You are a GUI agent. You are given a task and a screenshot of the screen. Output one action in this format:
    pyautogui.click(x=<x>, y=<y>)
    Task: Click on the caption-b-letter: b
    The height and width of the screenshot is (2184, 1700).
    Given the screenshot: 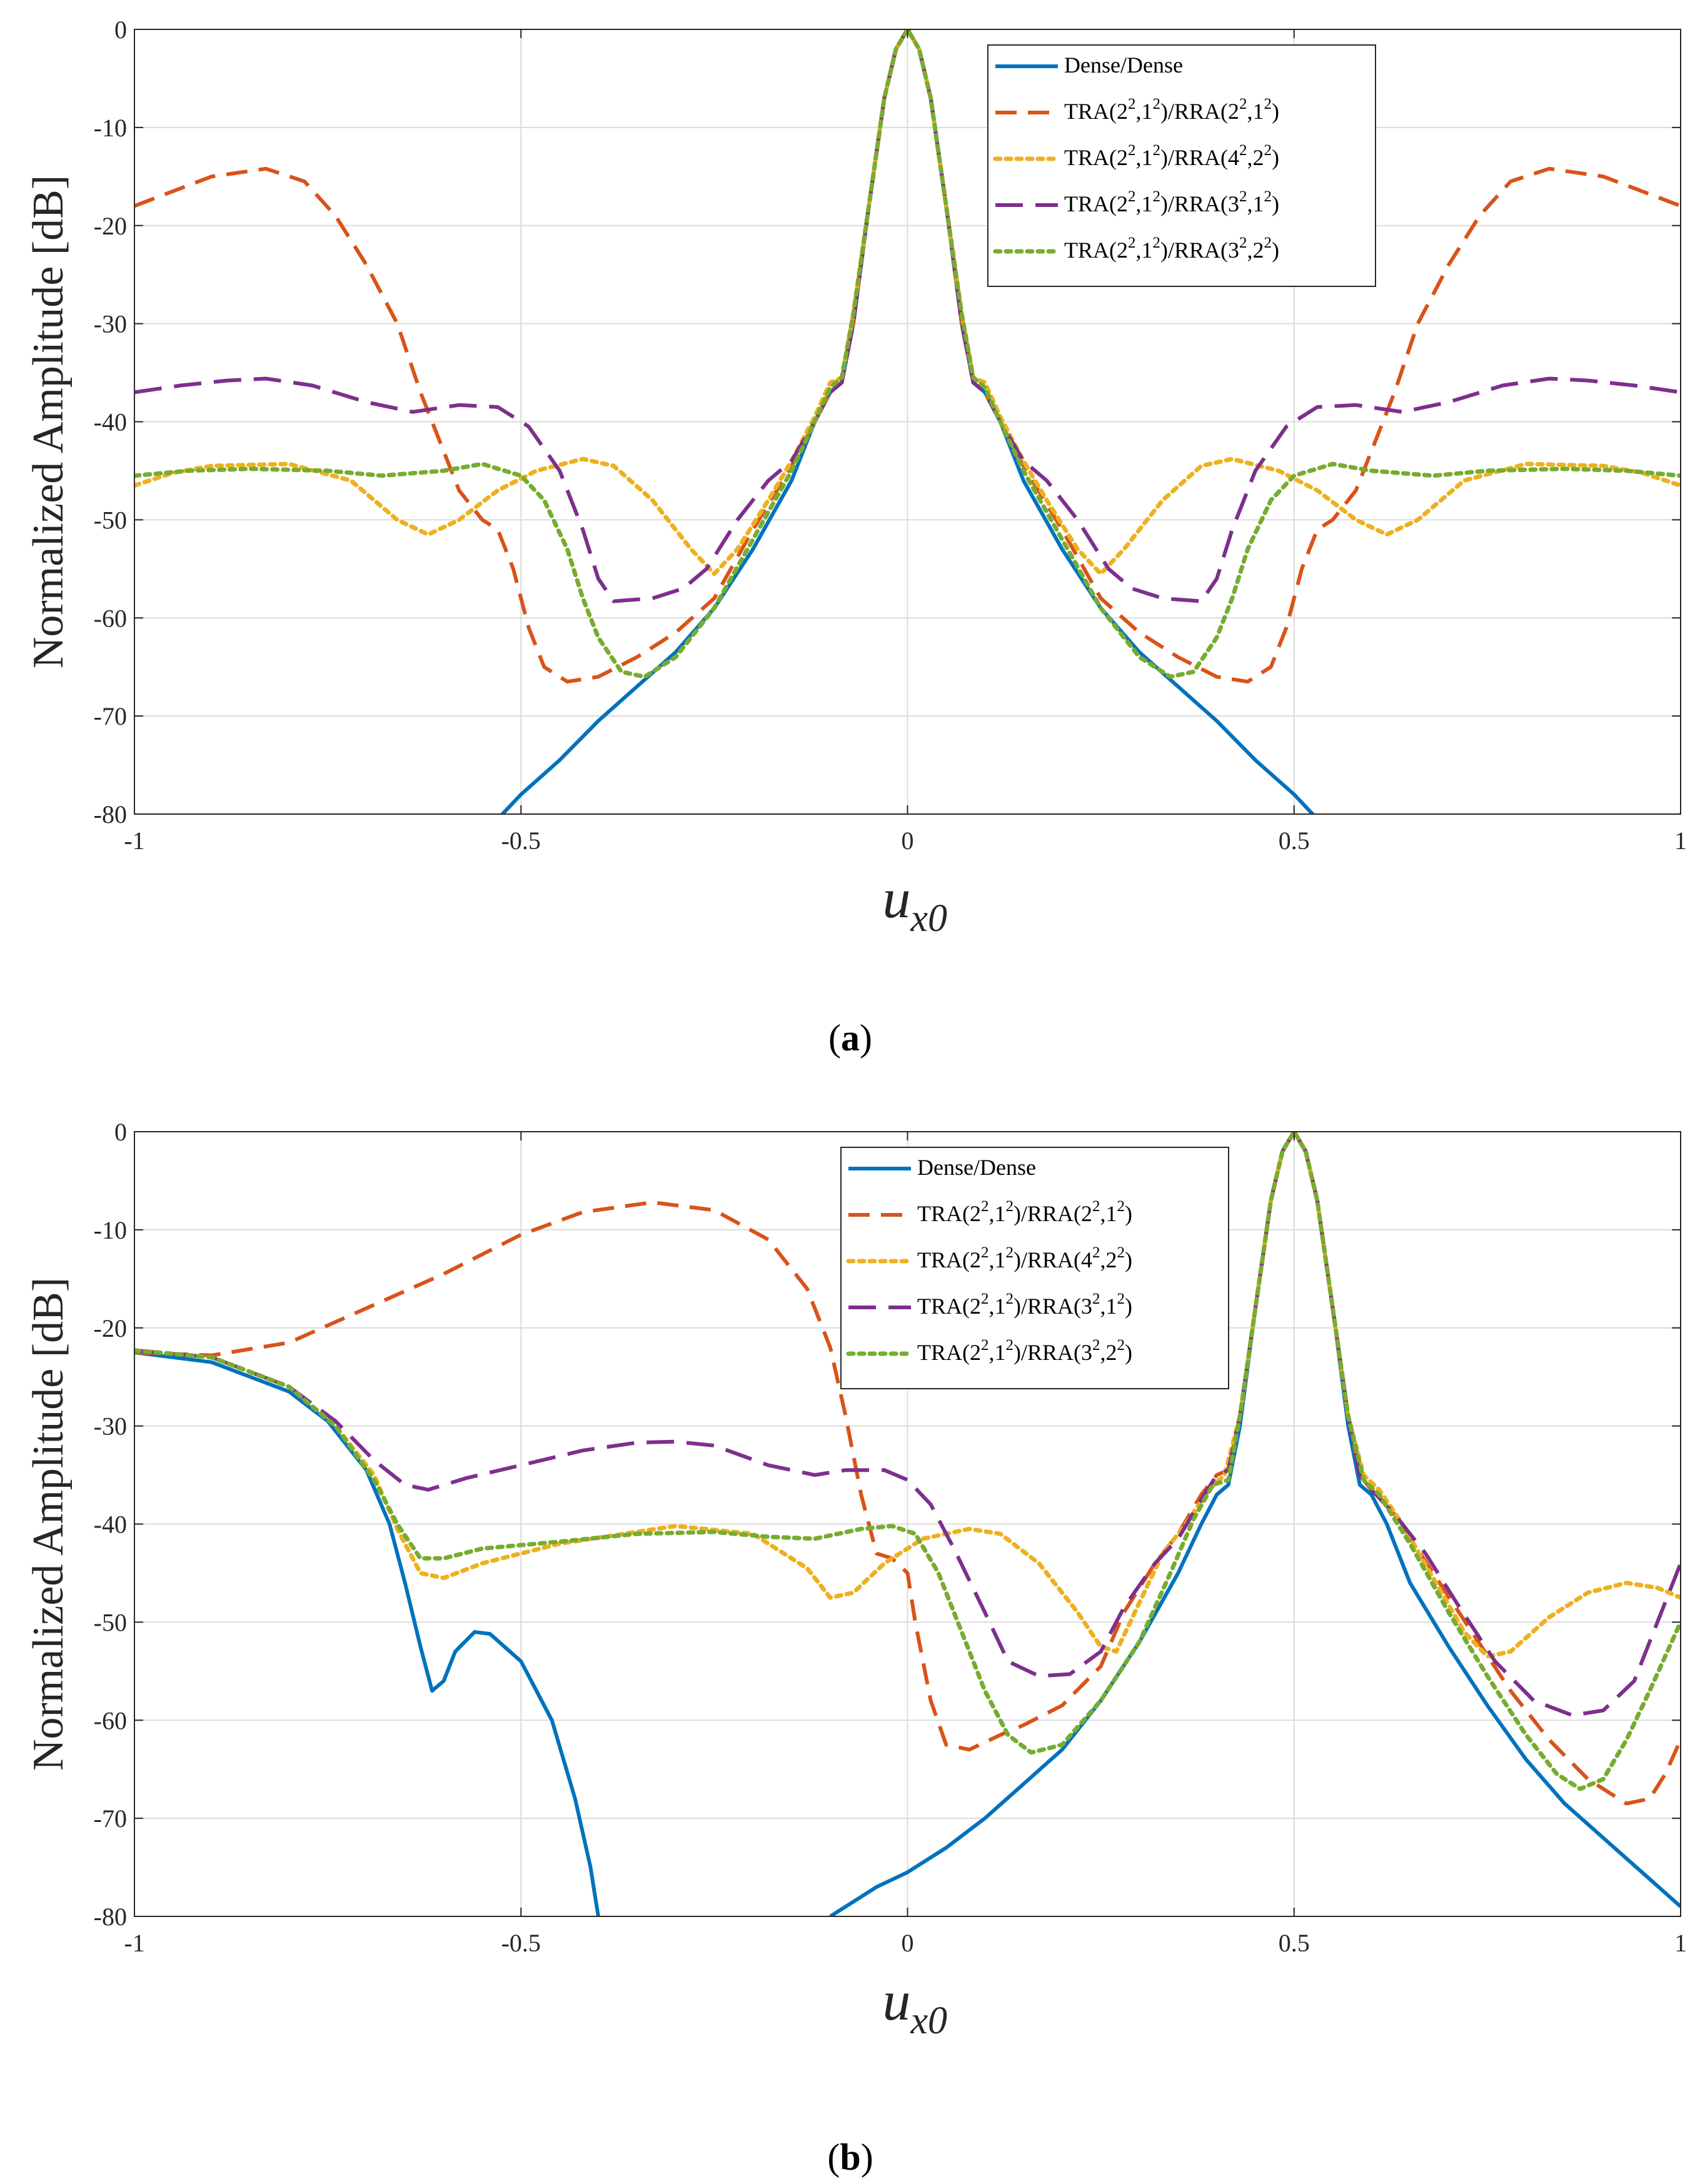 What is the action you would take?
    pyautogui.click(x=850, y=2157)
    